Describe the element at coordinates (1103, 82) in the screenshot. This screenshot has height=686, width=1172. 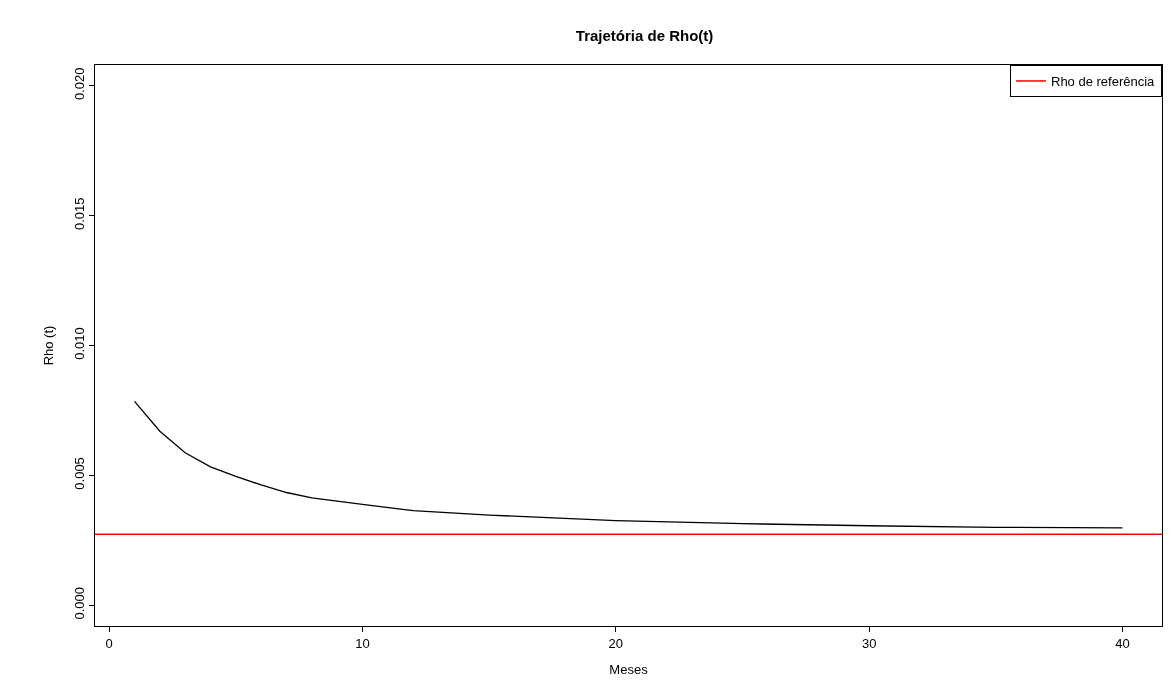
I see `legend-label: Rho de referência` at that location.